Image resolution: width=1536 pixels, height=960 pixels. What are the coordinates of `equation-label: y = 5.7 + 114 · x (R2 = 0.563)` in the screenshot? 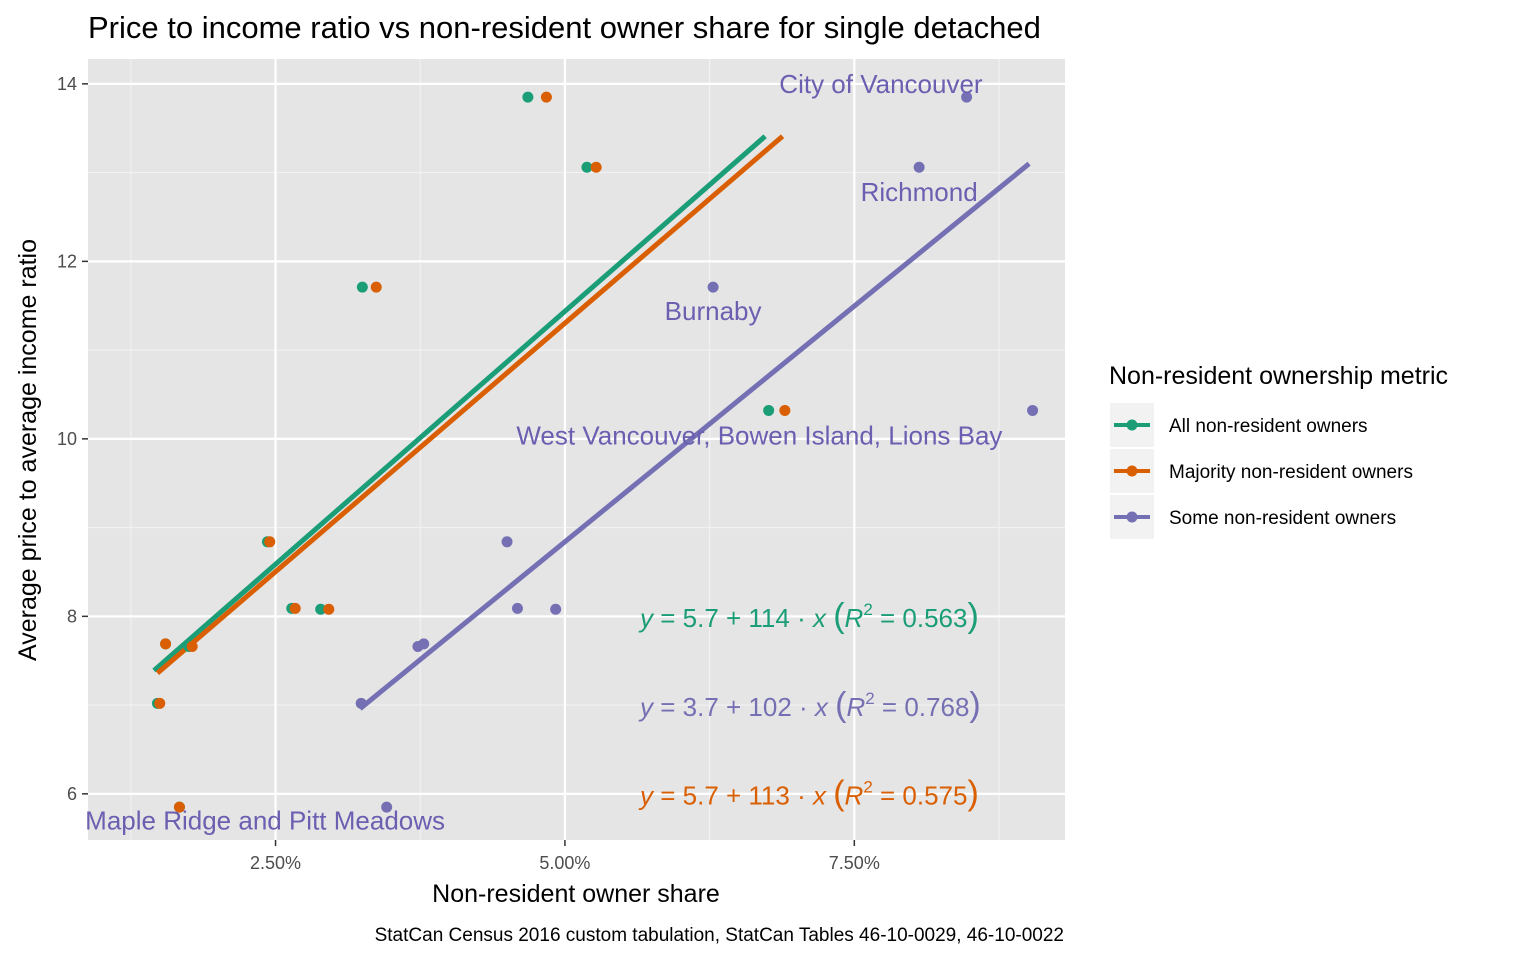 It's located at (808, 616).